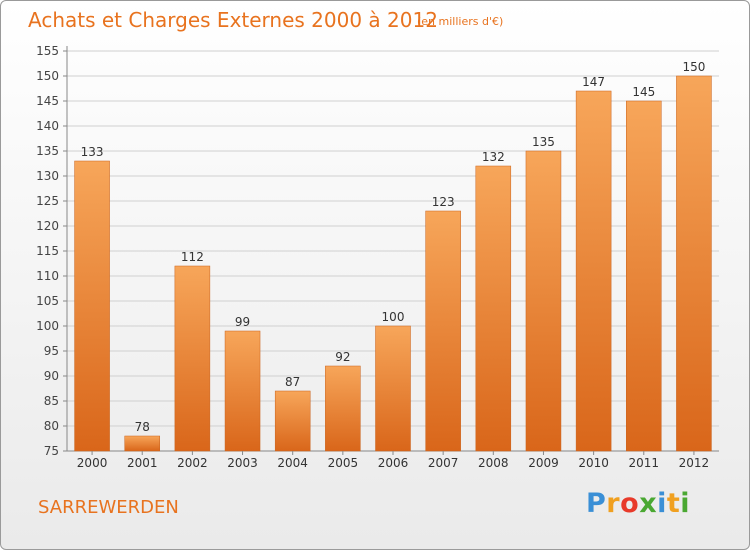 The height and width of the screenshot is (550, 750). I want to click on logo-letter: P, so click(596, 503).